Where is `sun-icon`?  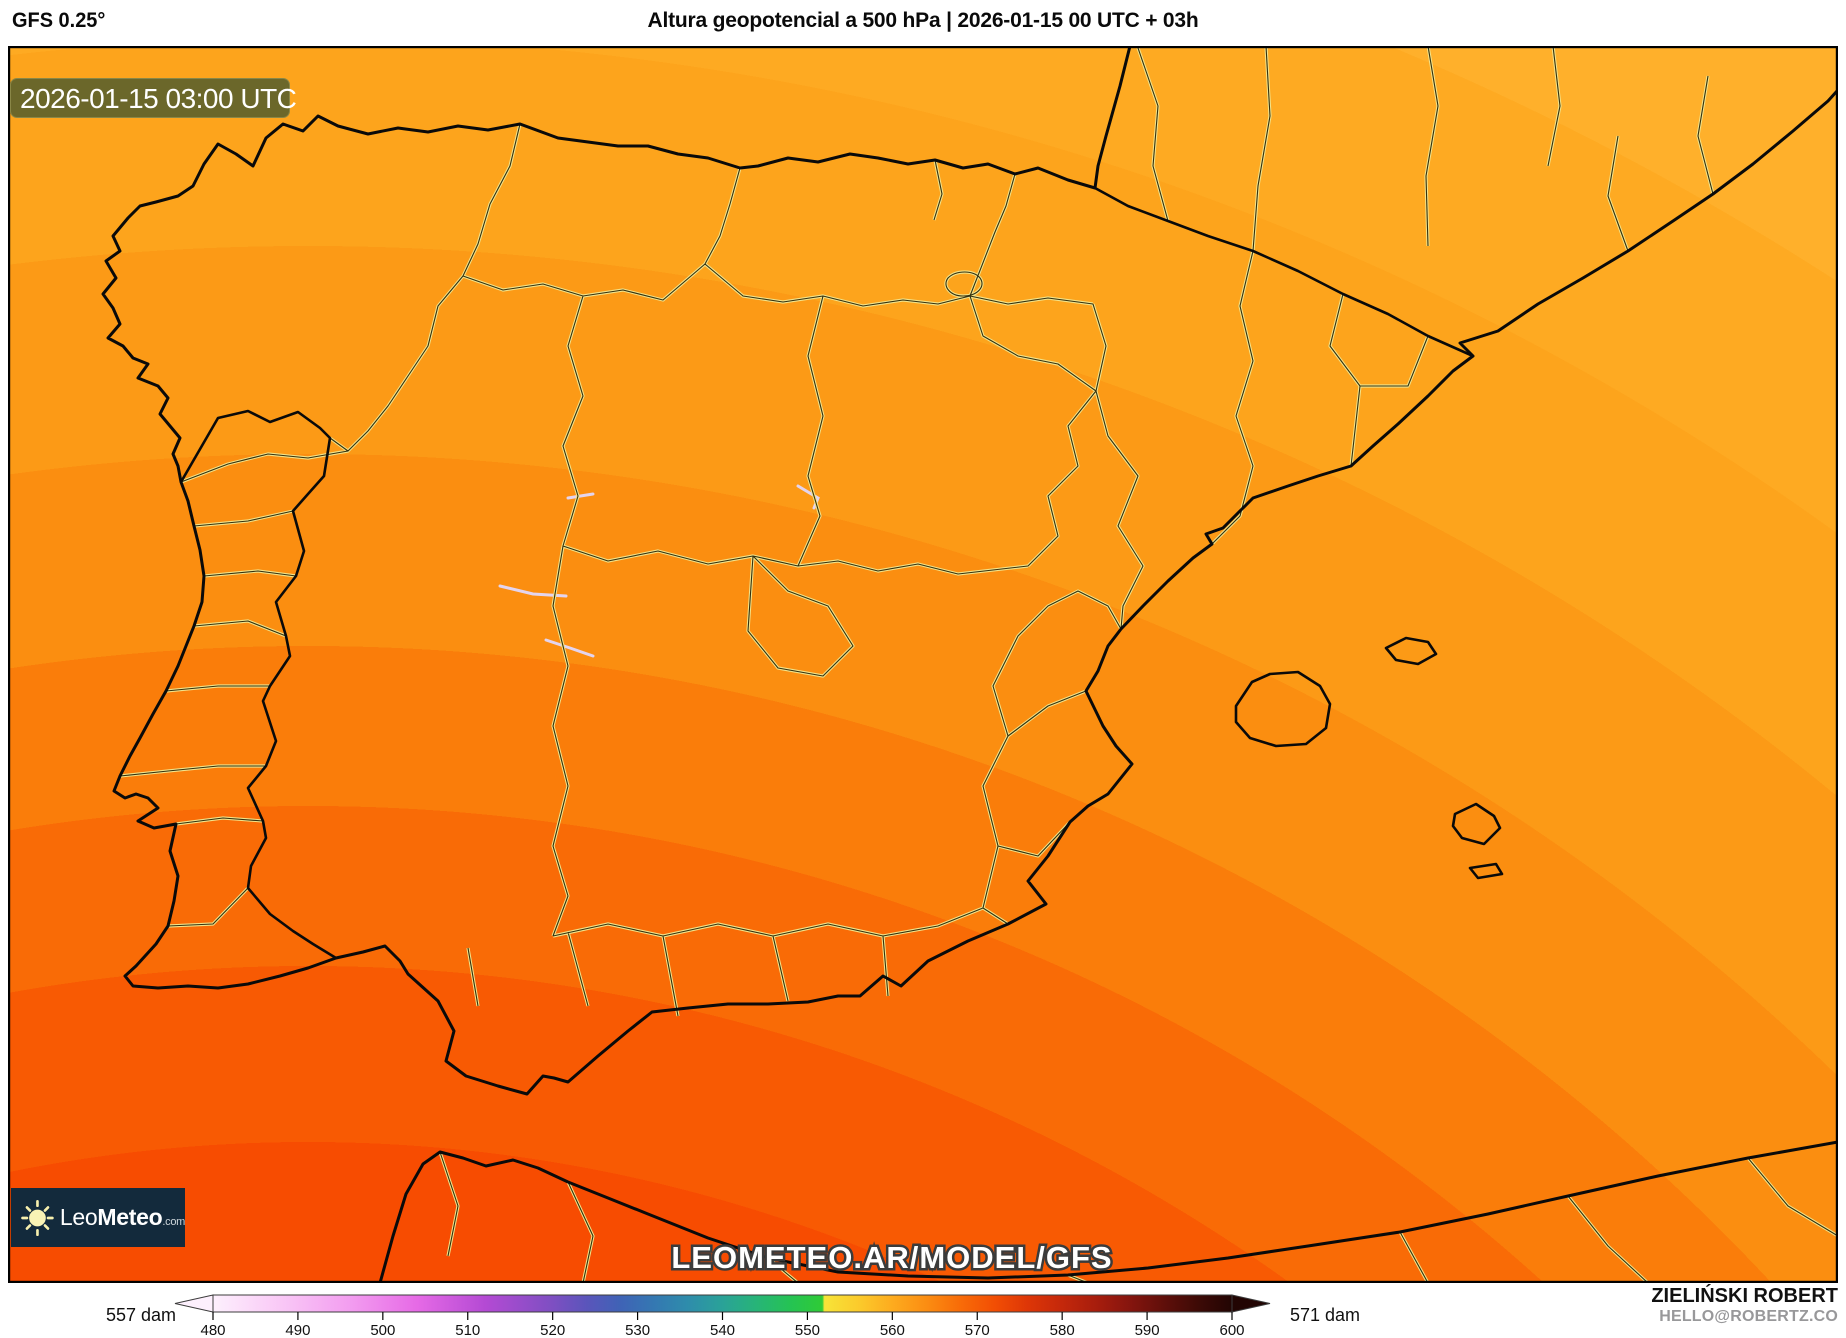
sun-icon is located at coordinates (37, 1217).